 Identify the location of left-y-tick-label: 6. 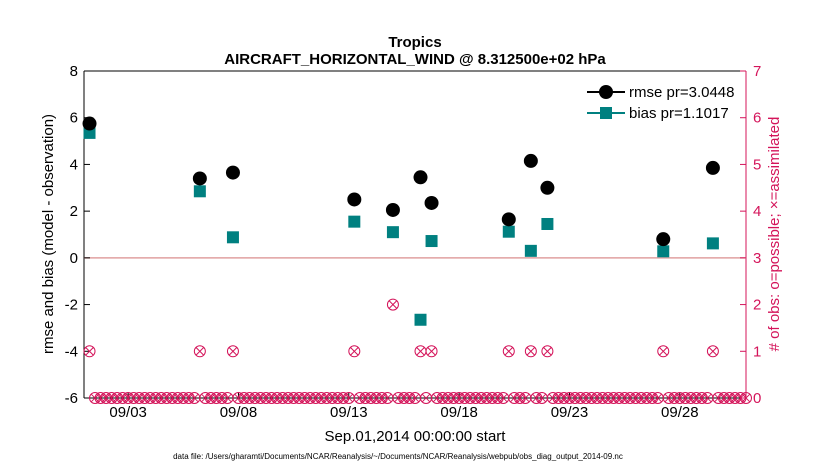
(74, 118).